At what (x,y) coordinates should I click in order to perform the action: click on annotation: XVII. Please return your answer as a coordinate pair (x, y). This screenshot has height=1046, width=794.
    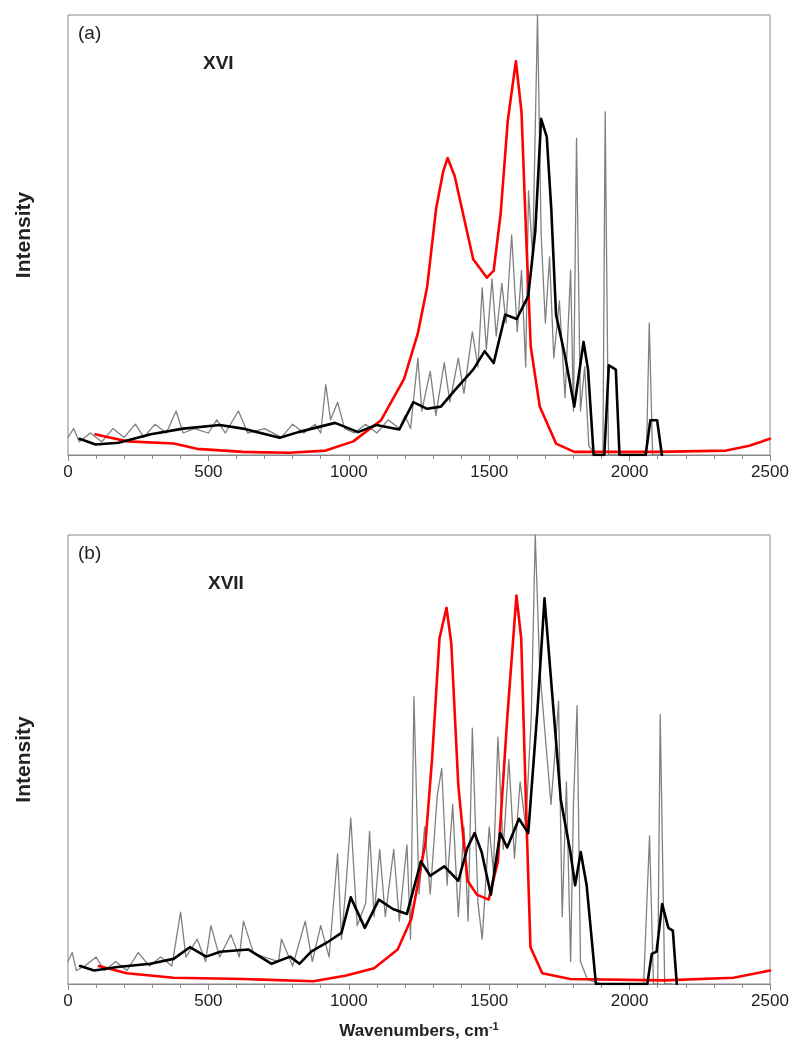
    Looking at the image, I should click on (226, 582).